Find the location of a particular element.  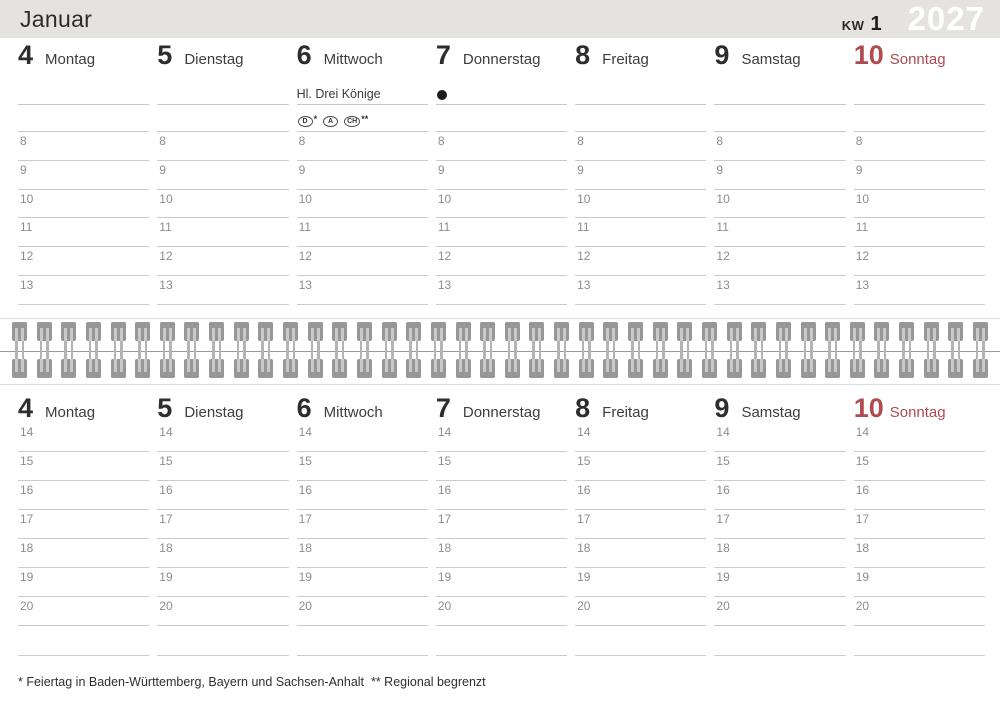

calendar-week-number: 1 is located at coordinates (876, 24).